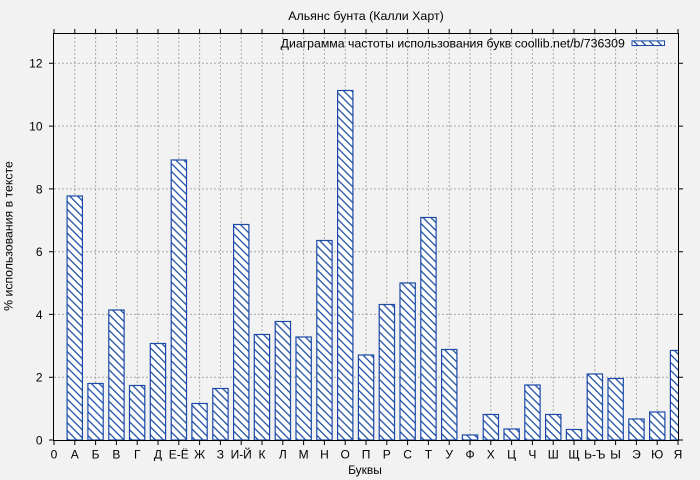  Describe the element at coordinates (407, 455) in the screenshot. I see `svg-text: С` at that location.